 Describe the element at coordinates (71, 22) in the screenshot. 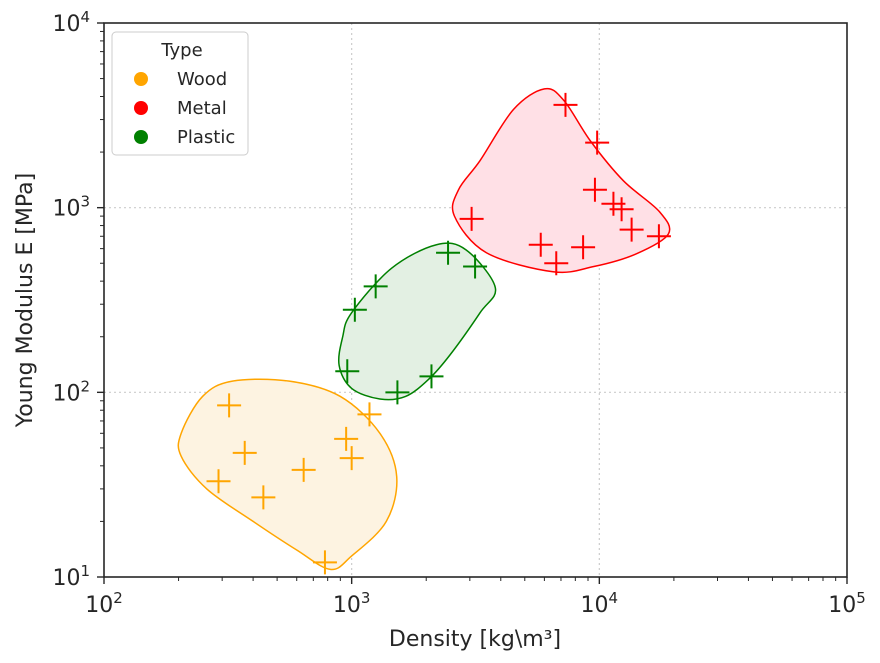

I see `y-tick-label: 10⁴` at that location.